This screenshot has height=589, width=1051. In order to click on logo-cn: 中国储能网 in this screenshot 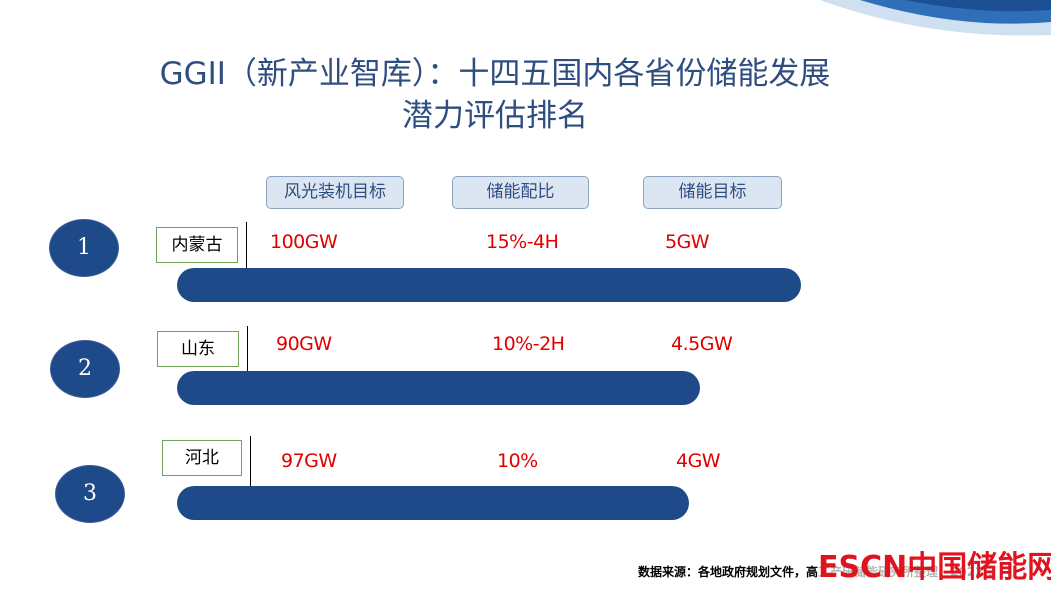, I will do `click(979, 567)`.